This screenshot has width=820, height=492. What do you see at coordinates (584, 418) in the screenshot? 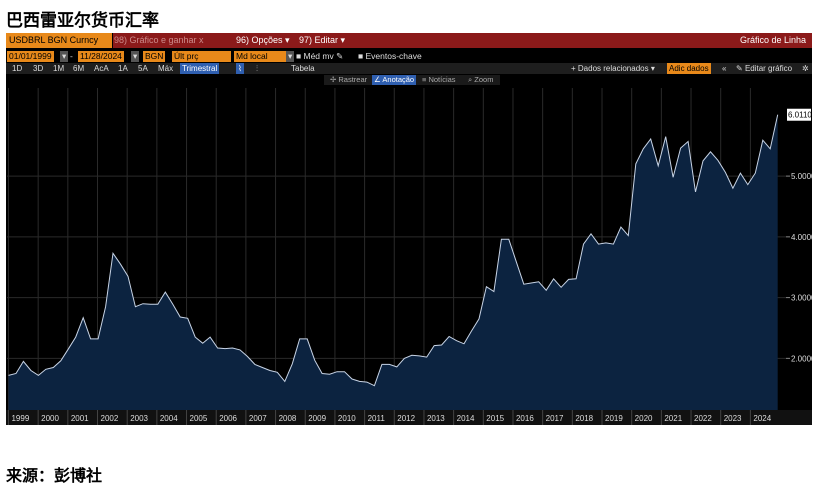
I see `x-tick-label: 2018` at bounding box center [584, 418].